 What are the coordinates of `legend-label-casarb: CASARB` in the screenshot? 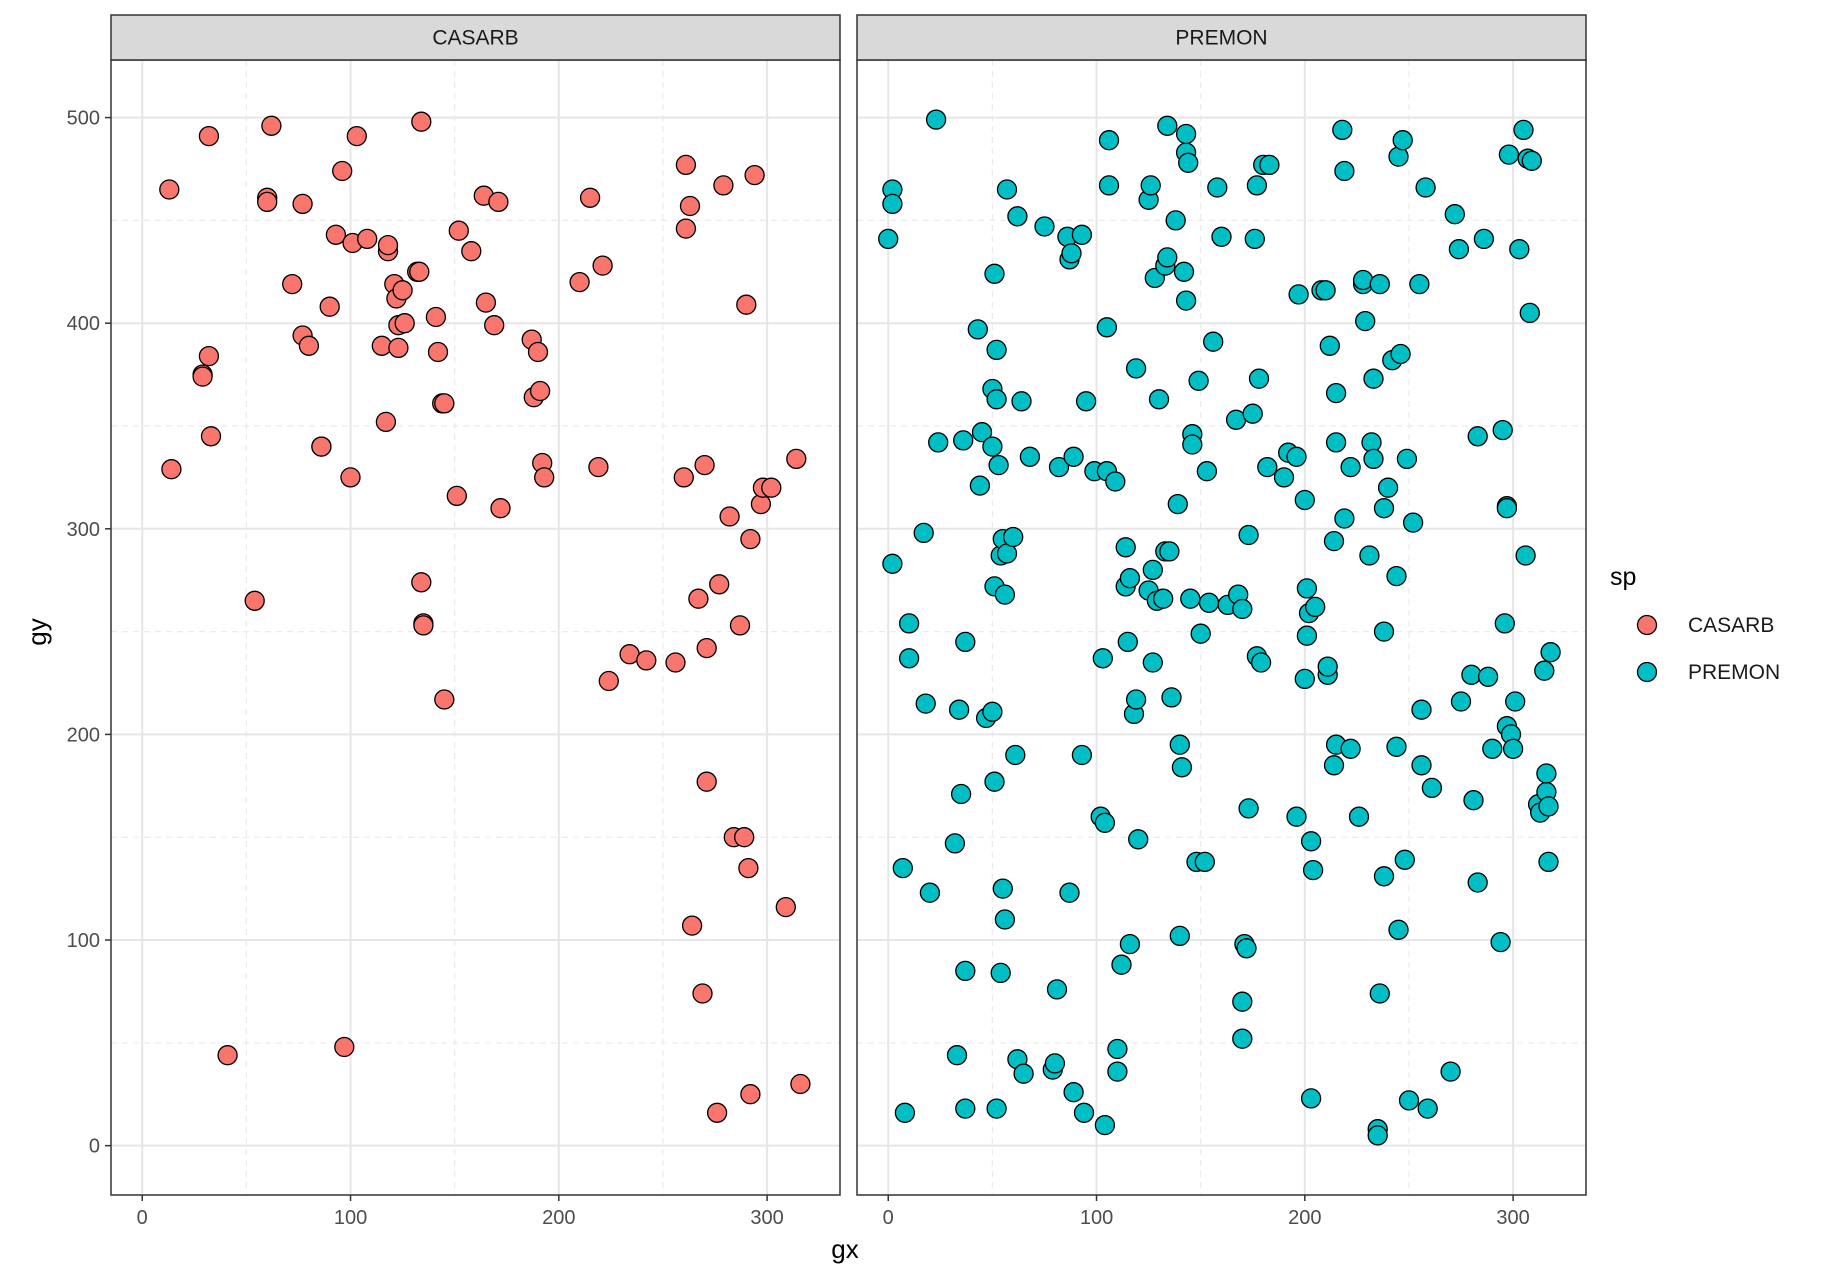 It's located at (1731, 625).